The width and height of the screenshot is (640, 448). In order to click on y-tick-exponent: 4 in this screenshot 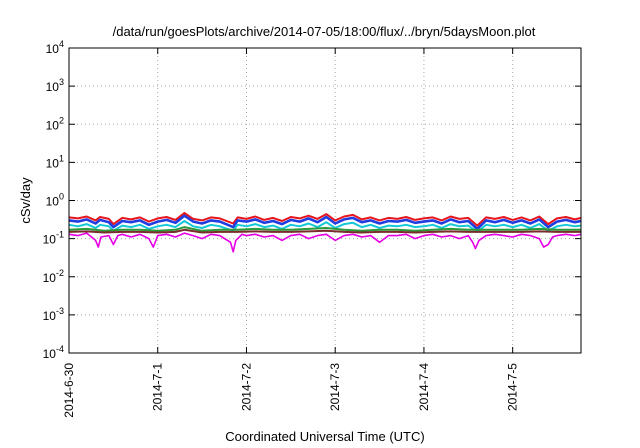, I will do `click(61, 44)`.